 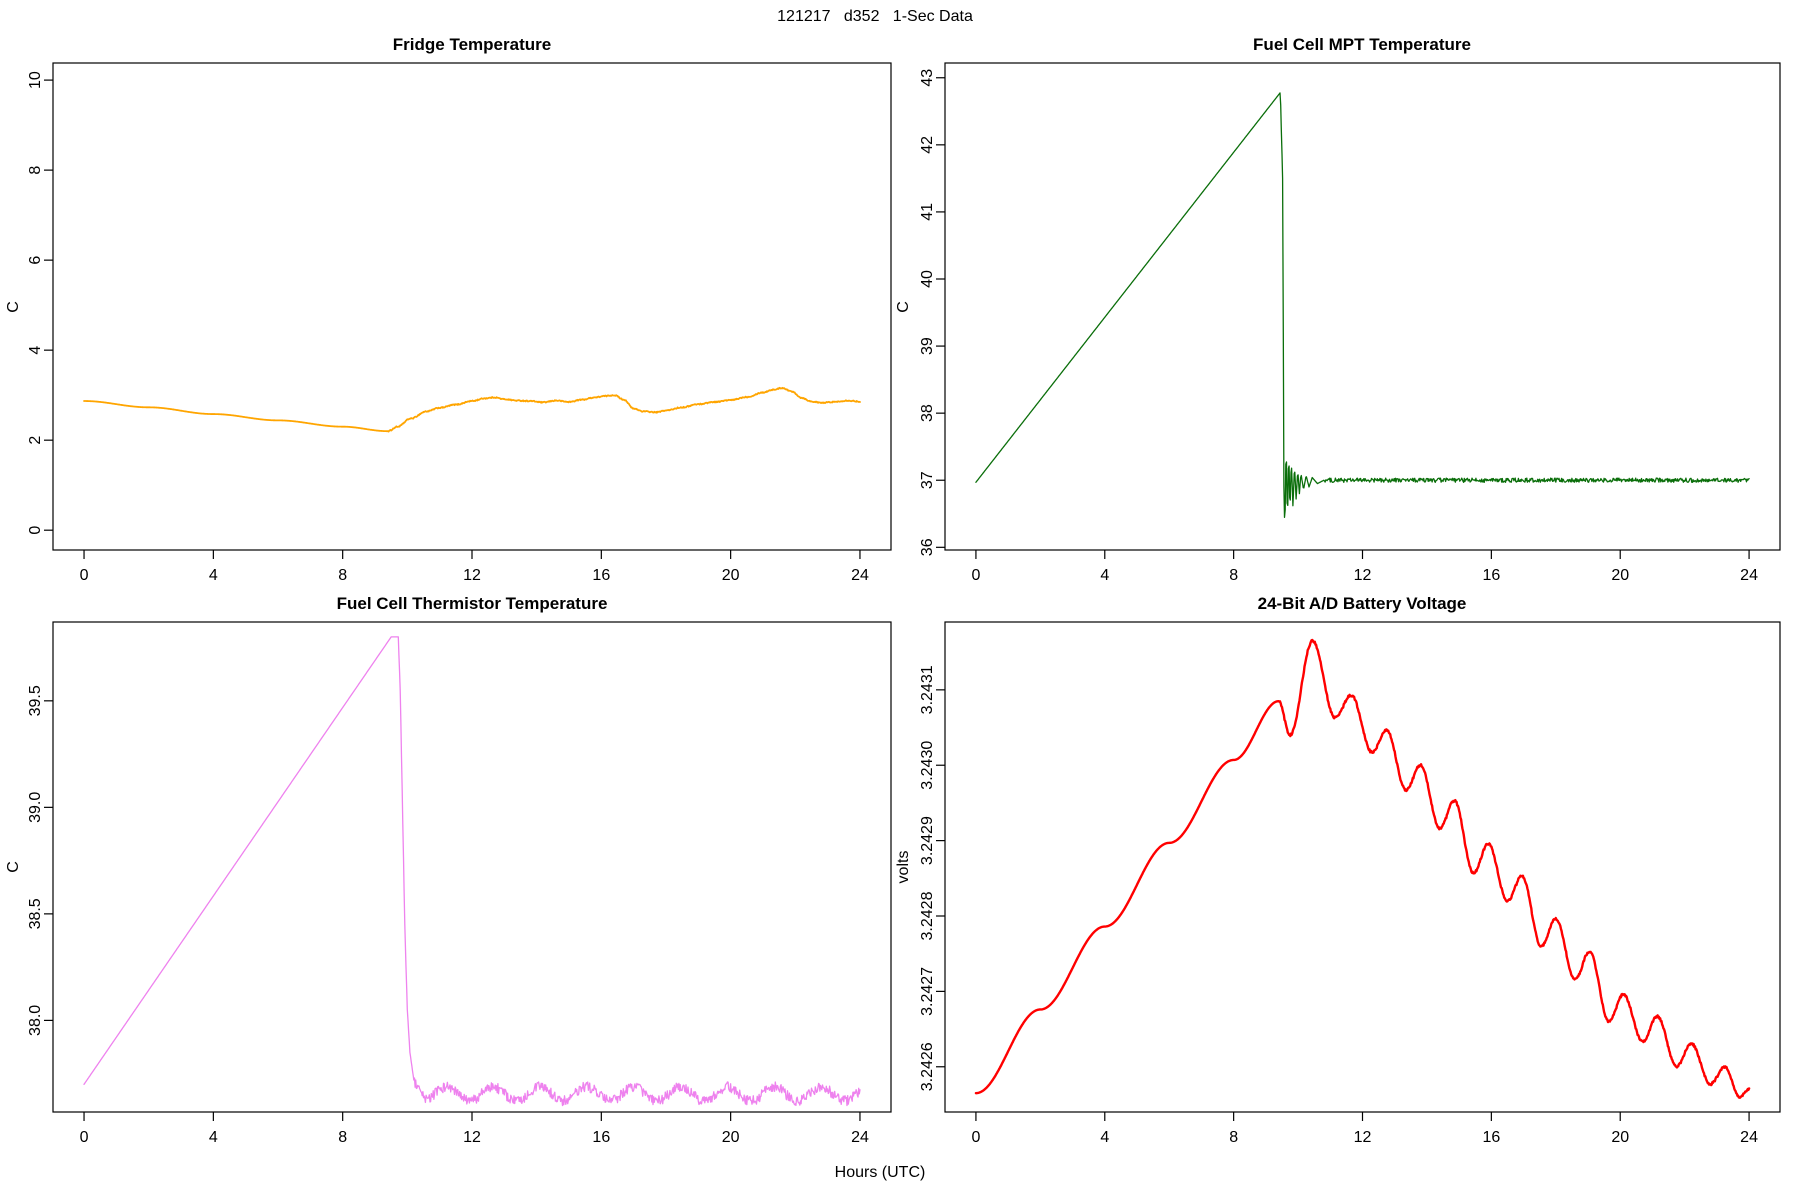 What do you see at coordinates (927, 915) in the screenshot?
I see `battery-y-tick-label: 3.2428` at bounding box center [927, 915].